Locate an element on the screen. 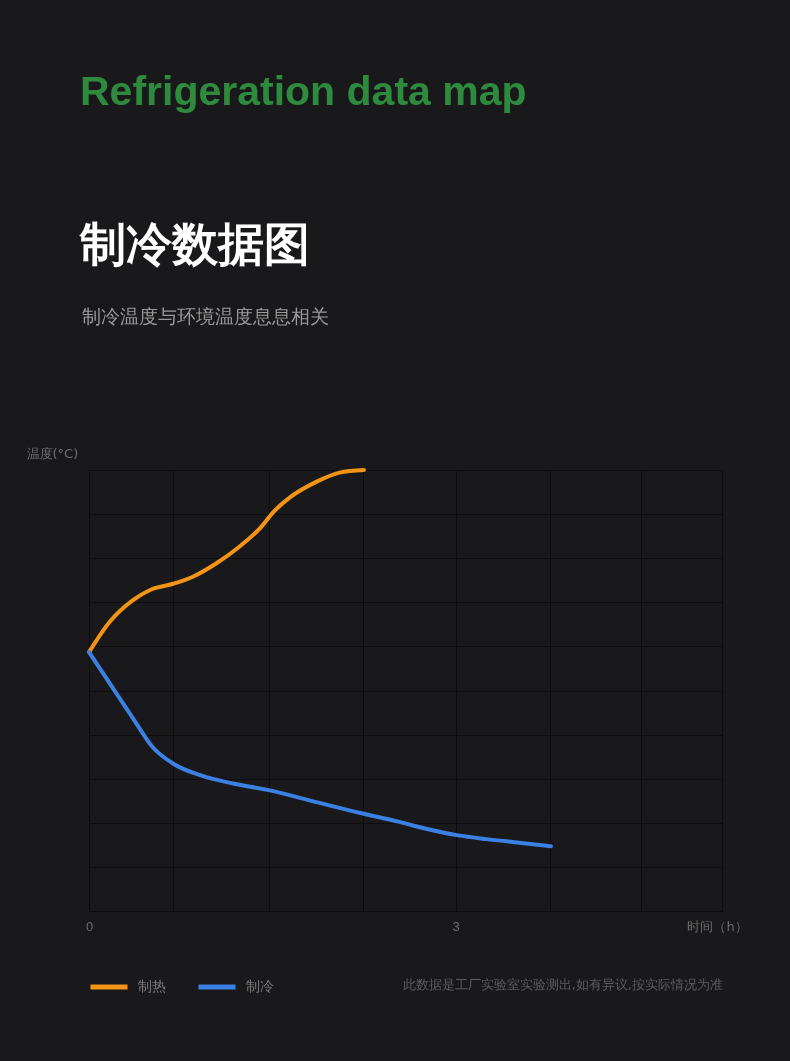 The image size is (790, 1061). chart-title: Refrigeration data map is located at coordinates (303, 91).